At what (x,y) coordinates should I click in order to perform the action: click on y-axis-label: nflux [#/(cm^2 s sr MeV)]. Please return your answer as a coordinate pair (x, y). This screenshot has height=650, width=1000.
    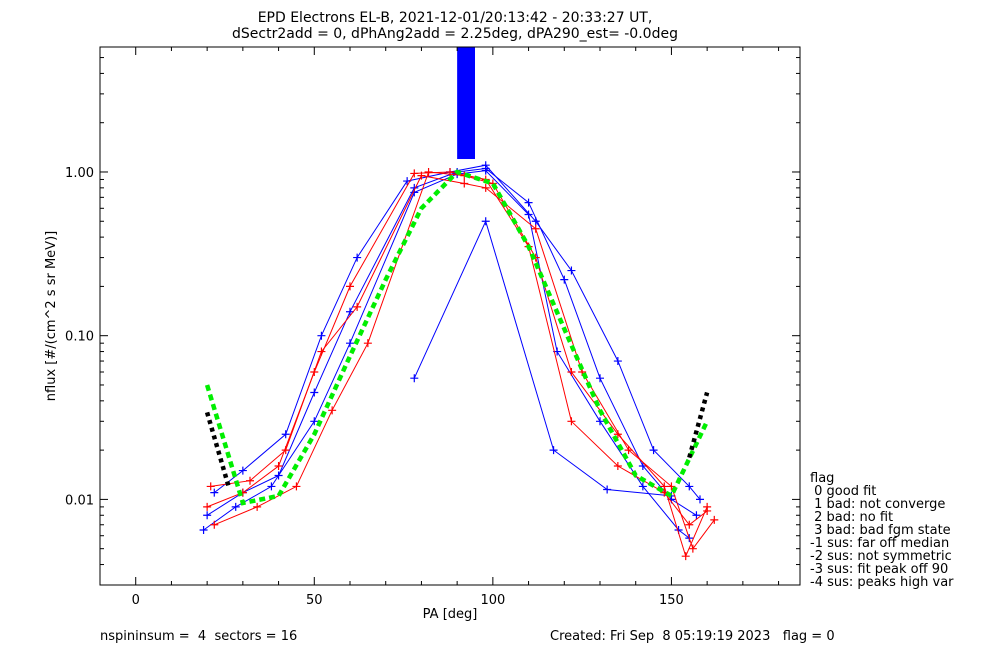
    Looking at the image, I should click on (51, 316).